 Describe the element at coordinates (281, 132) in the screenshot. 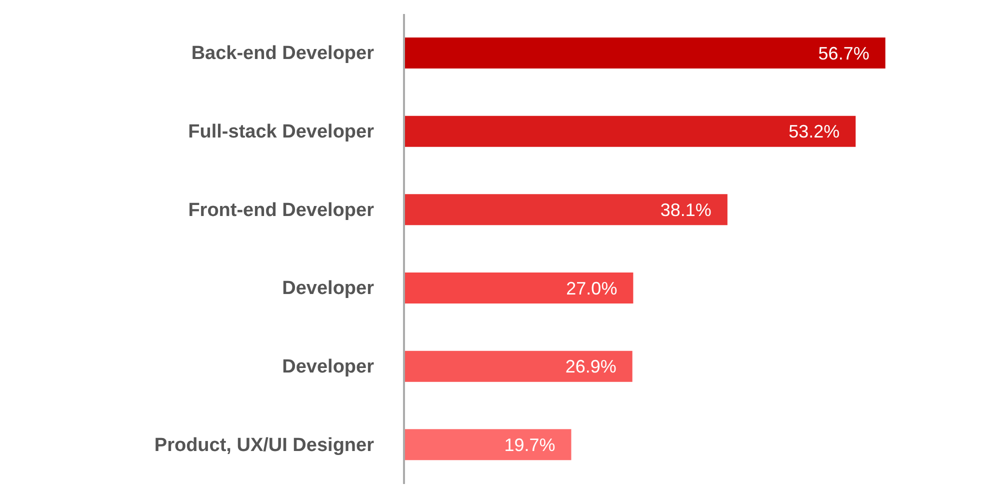

I see `y-tick-label: Full-stack Developer` at that location.